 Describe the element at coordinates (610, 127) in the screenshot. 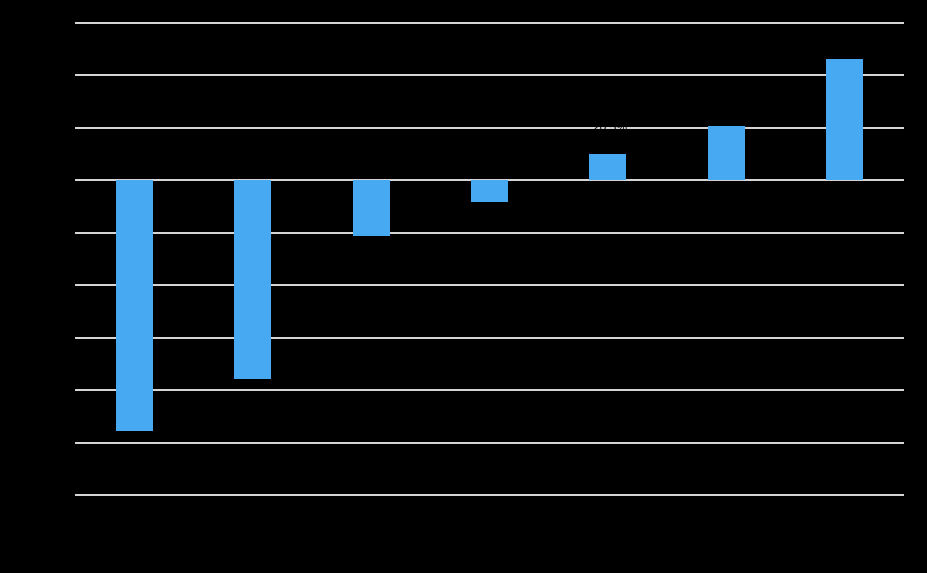

I see `bar-value-label: 20.5%` at that location.